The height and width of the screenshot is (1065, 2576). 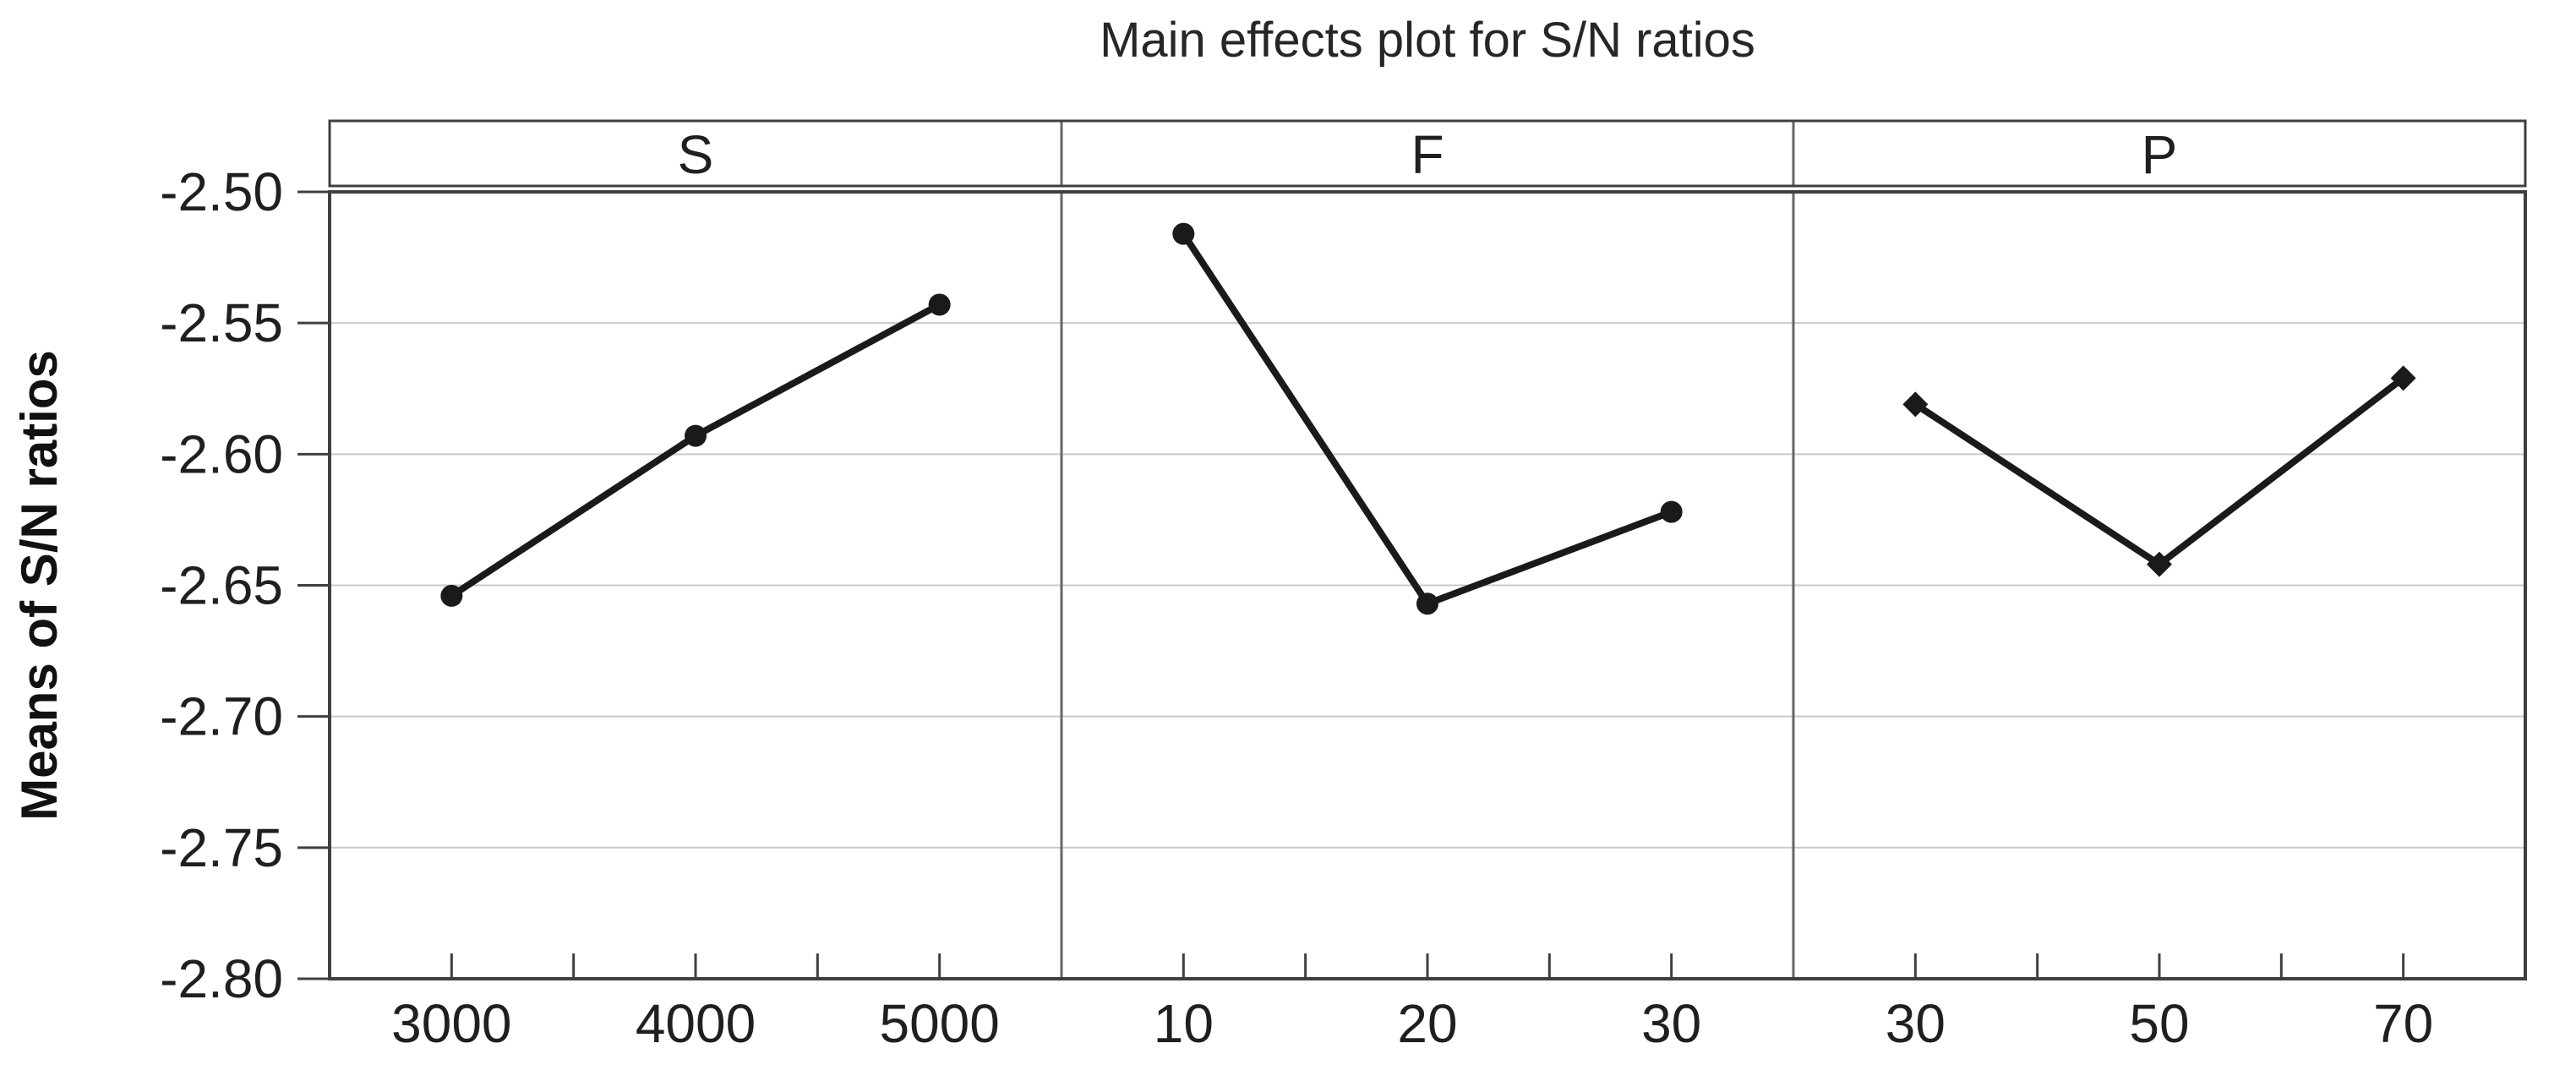 I want to click on panel-header-strip, so click(x=1427, y=153).